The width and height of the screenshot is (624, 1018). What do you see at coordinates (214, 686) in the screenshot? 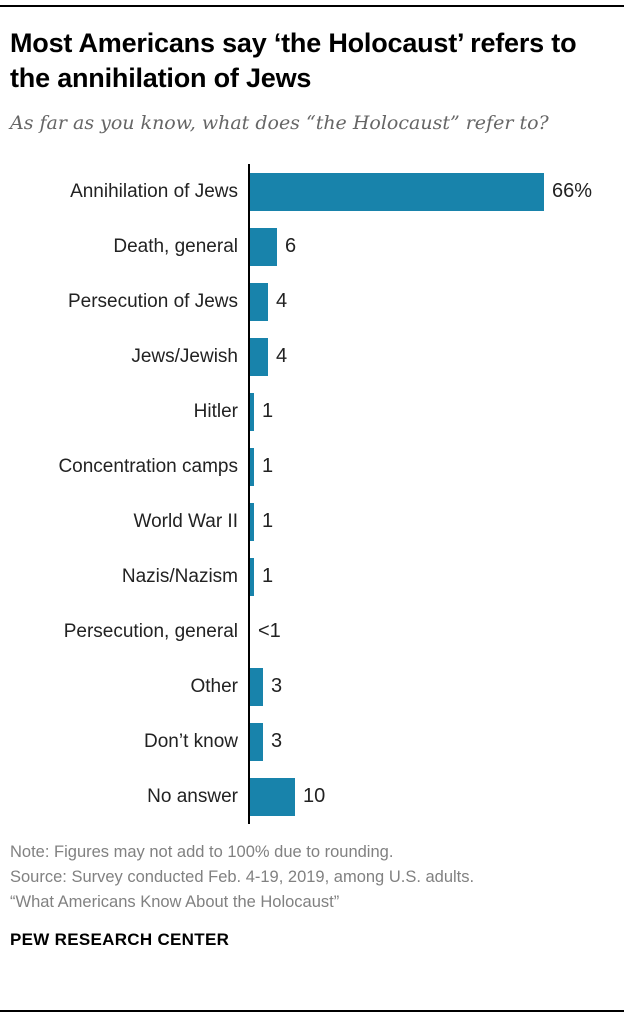
I see `category-label: Other` at bounding box center [214, 686].